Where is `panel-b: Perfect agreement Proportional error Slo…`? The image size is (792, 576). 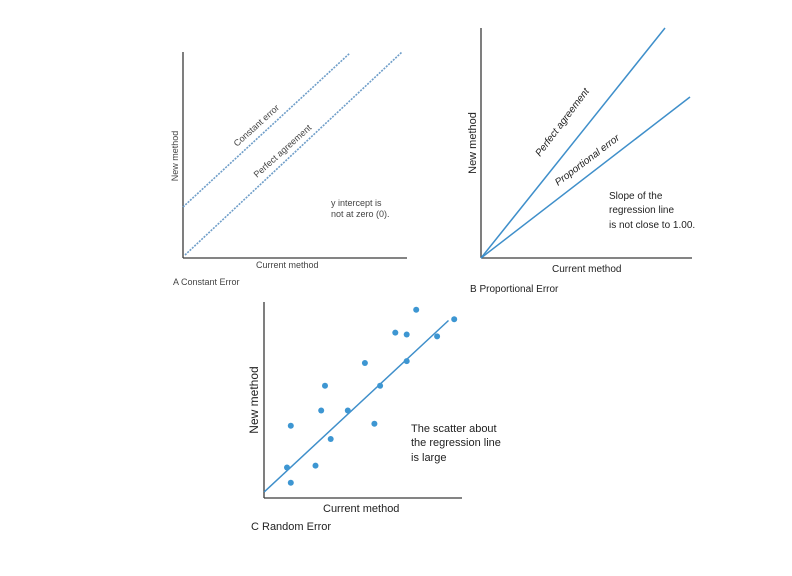
panel-b: Perfect agreement Proportional error Slo… is located at coordinates (581, 161).